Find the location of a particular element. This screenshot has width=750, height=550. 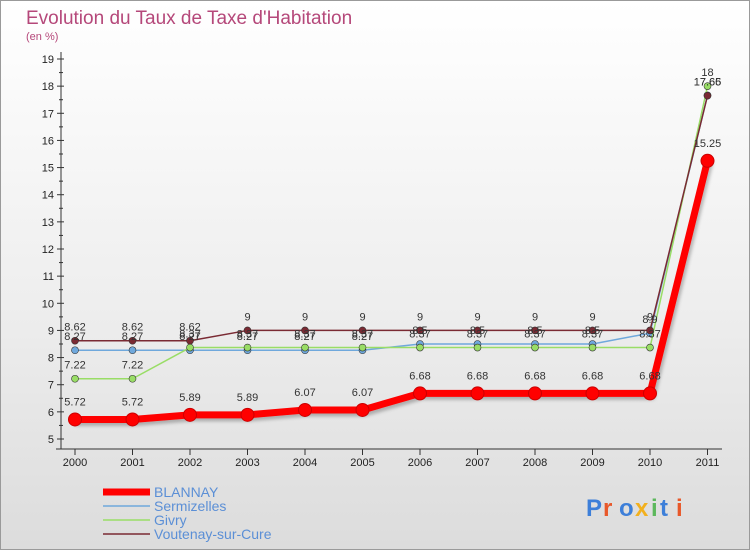

x-tick-label: 2006 is located at coordinates (420, 463).